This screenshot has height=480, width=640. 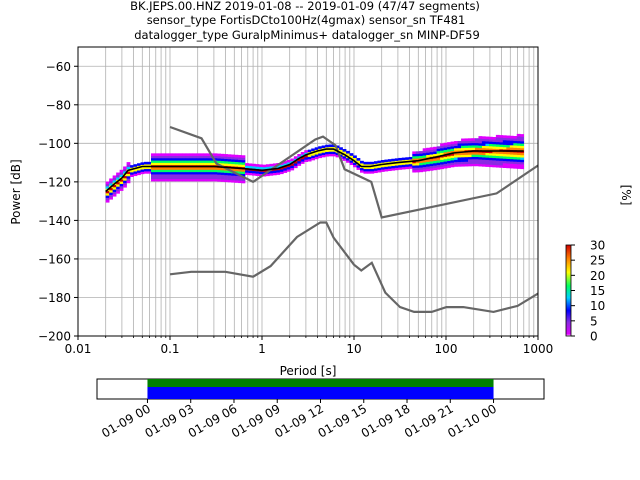 I want to click on colorbar-tick-label: 0, so click(x=594, y=337).